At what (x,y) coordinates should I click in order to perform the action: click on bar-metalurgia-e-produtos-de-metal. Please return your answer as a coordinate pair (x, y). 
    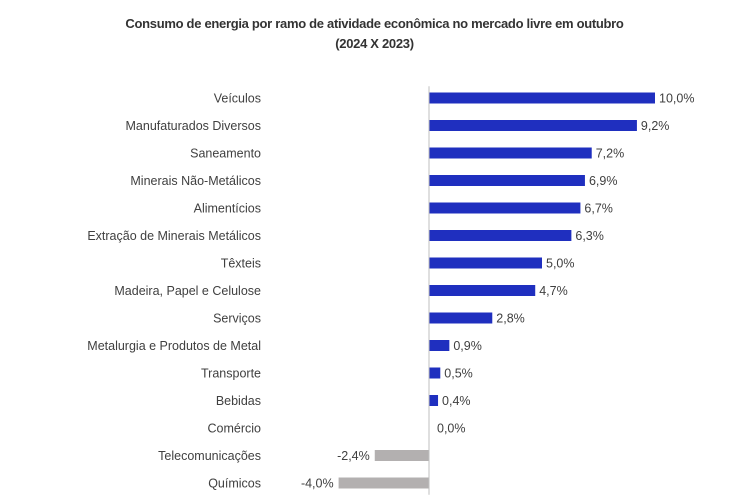
    Looking at the image, I should click on (439, 345).